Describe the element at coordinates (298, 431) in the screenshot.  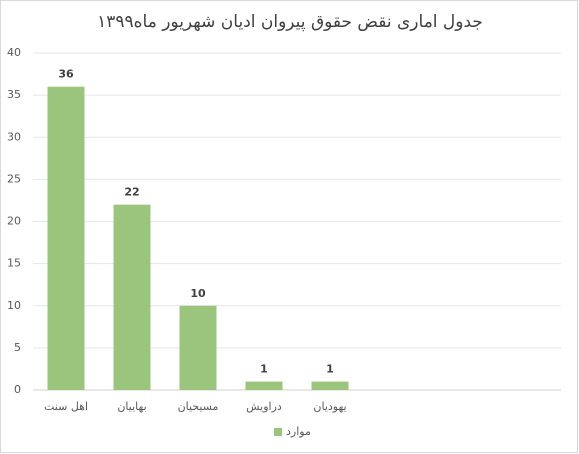
I see `legend-label: موارد` at that location.